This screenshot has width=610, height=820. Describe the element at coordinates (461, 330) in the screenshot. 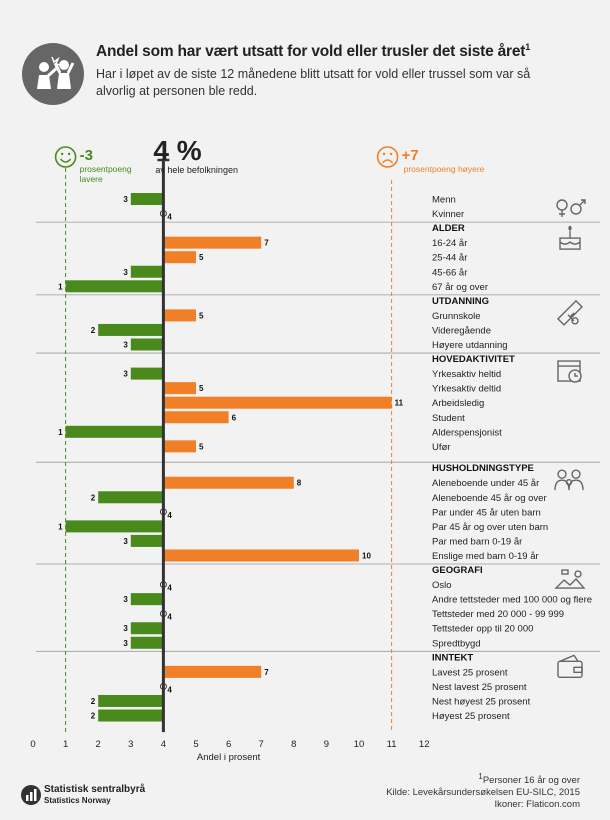

I see `category-label: Videregående` at that location.